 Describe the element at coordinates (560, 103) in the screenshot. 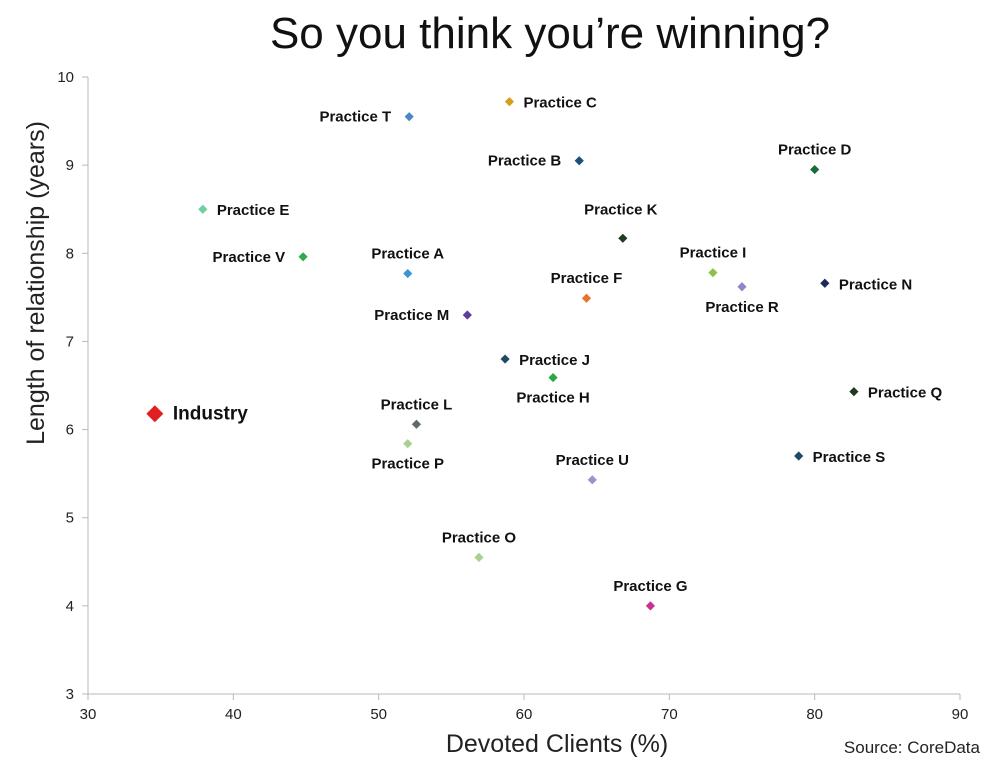

I see `label-practice-c: Practice C` at that location.